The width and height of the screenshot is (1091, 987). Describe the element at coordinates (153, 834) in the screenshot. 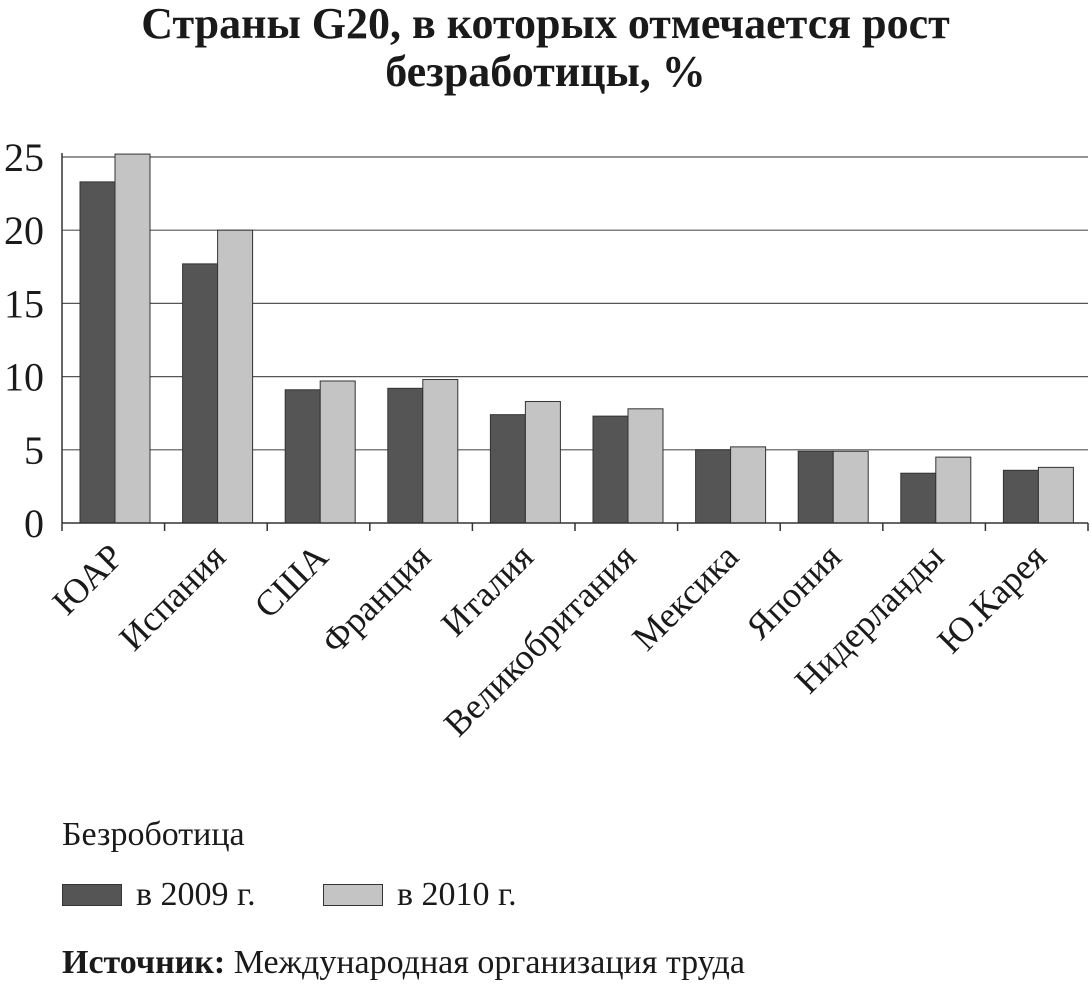

I see `legend-title: Безроботица` at that location.